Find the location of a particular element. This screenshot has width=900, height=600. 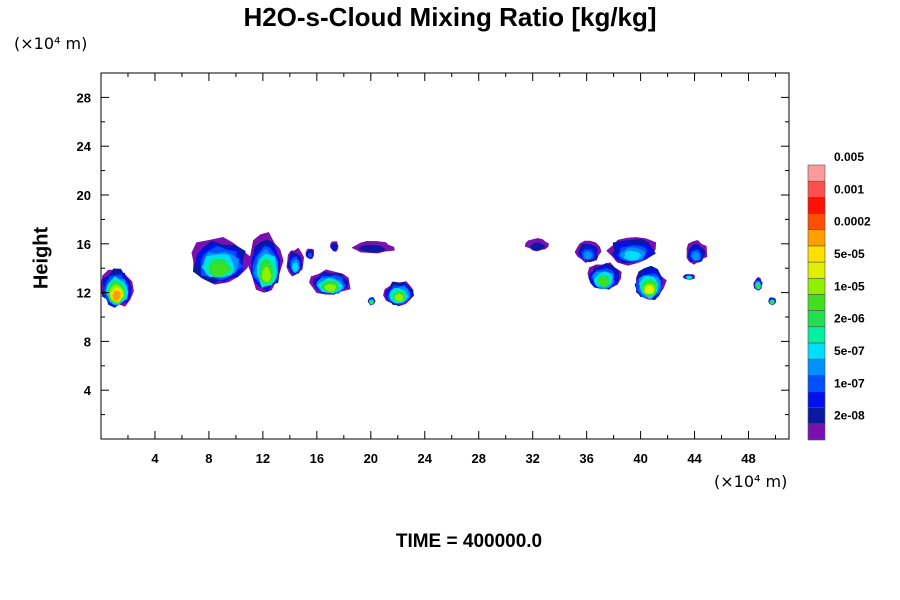

x-tick-label: 16 is located at coordinates (317, 458).